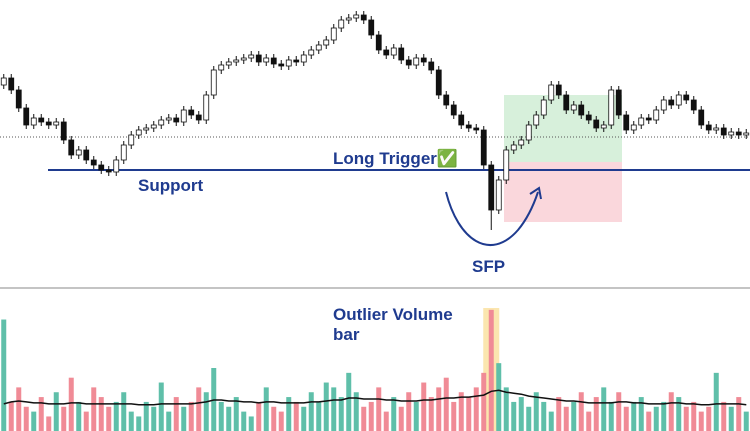  What do you see at coordinates (563, 192) in the screenshot?
I see `stop-zone` at bounding box center [563, 192].